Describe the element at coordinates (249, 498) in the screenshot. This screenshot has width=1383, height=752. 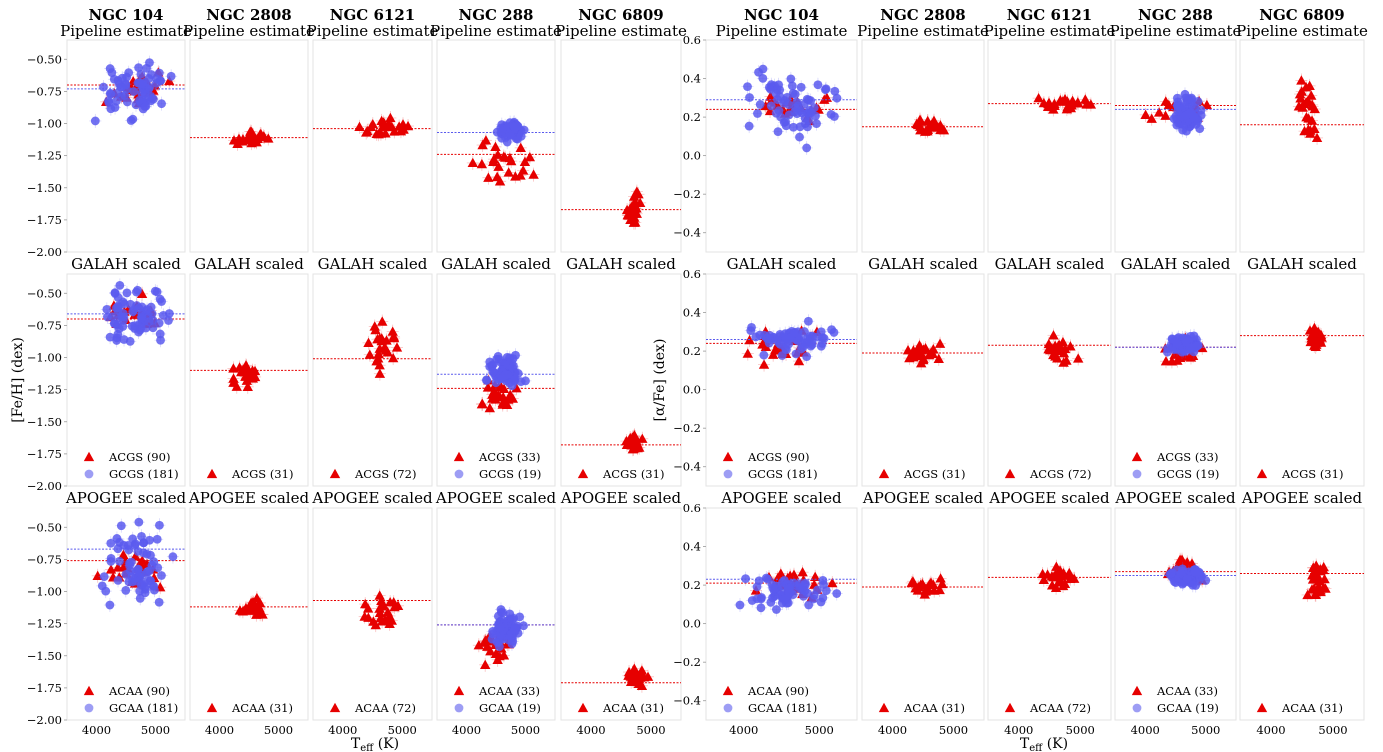
I see `panel-row-title: APOGEE scaled` at that location.